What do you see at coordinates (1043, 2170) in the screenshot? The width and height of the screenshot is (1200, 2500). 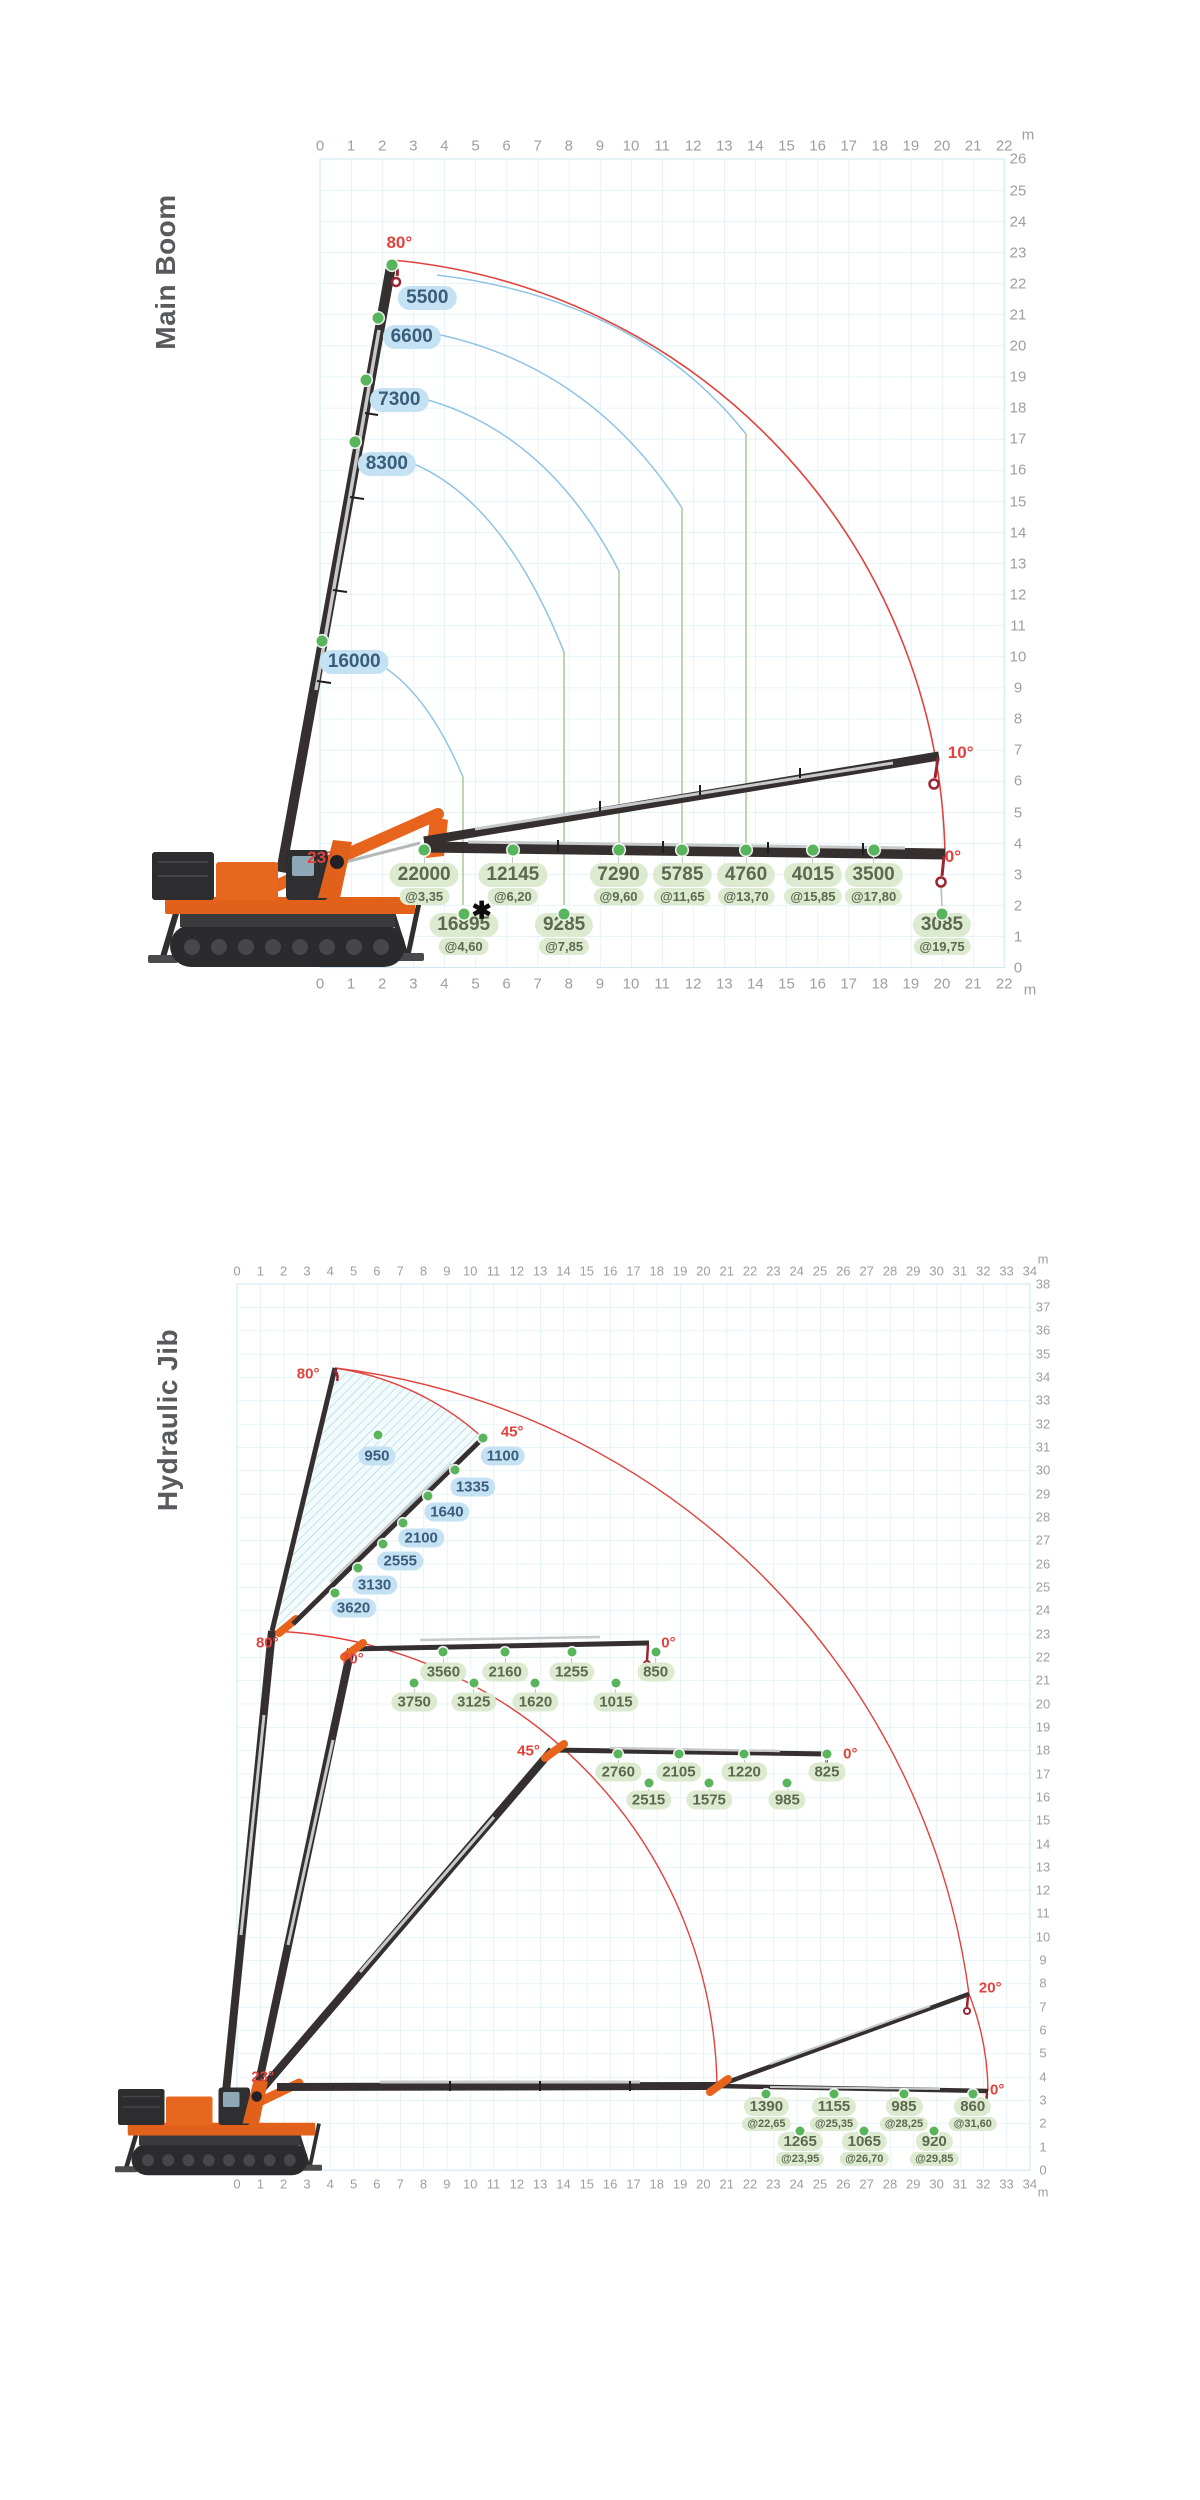 I see `right-axis-tick: 0` at bounding box center [1043, 2170].